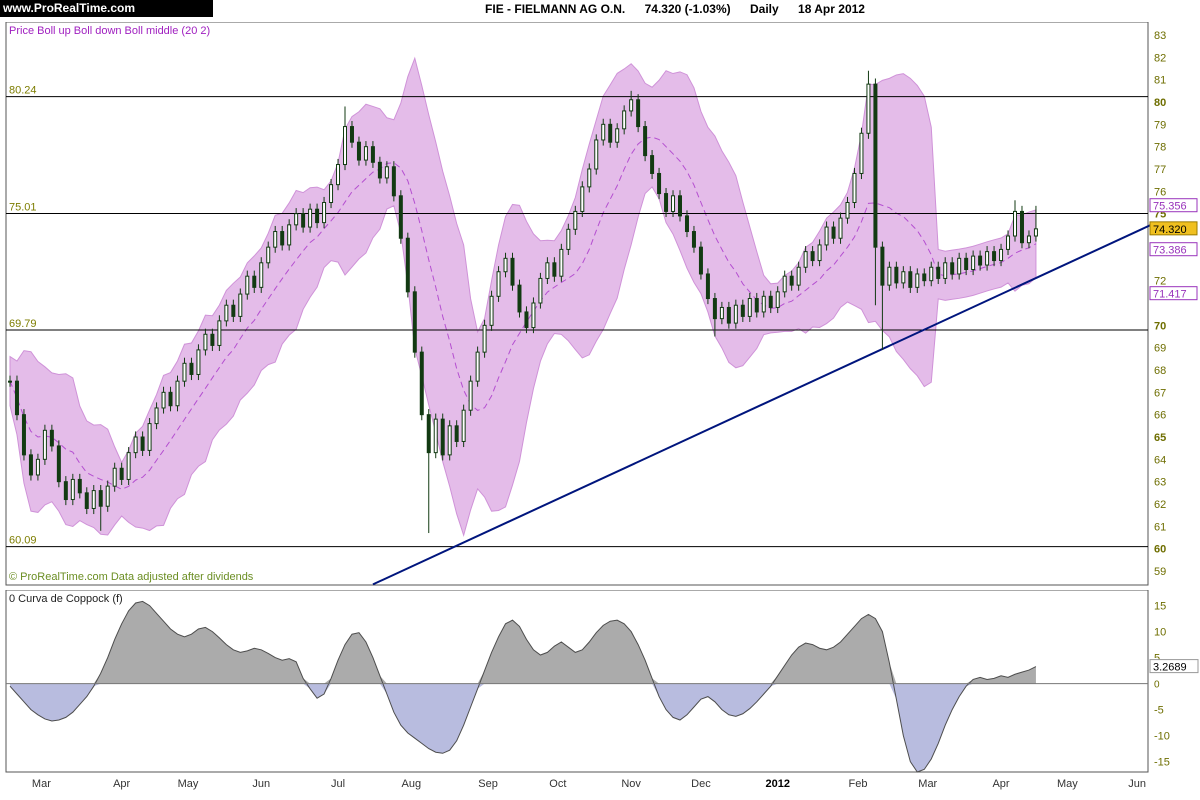  Describe the element at coordinates (1170, 251) in the screenshot. I see `price-tag-value: 73.386` at that location.